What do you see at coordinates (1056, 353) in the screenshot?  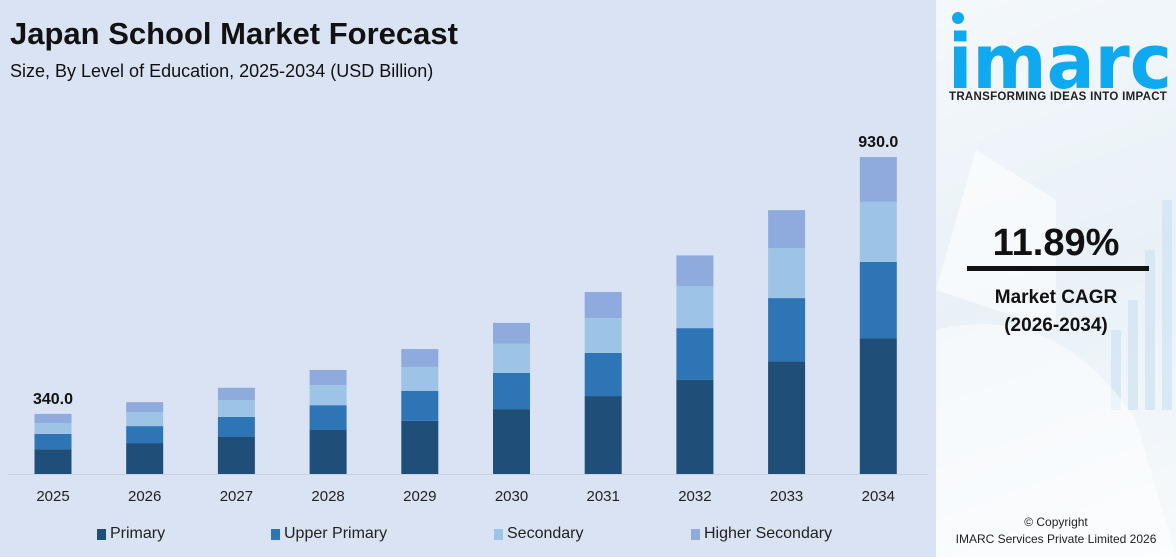 I see `background-chart-image` at bounding box center [1056, 353].